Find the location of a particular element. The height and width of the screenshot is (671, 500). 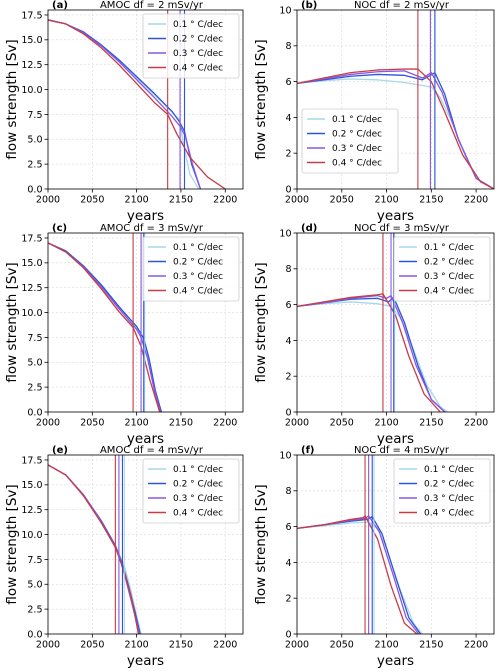

panel-title: NOC df = 3 mSv/yr is located at coordinates (402, 228).